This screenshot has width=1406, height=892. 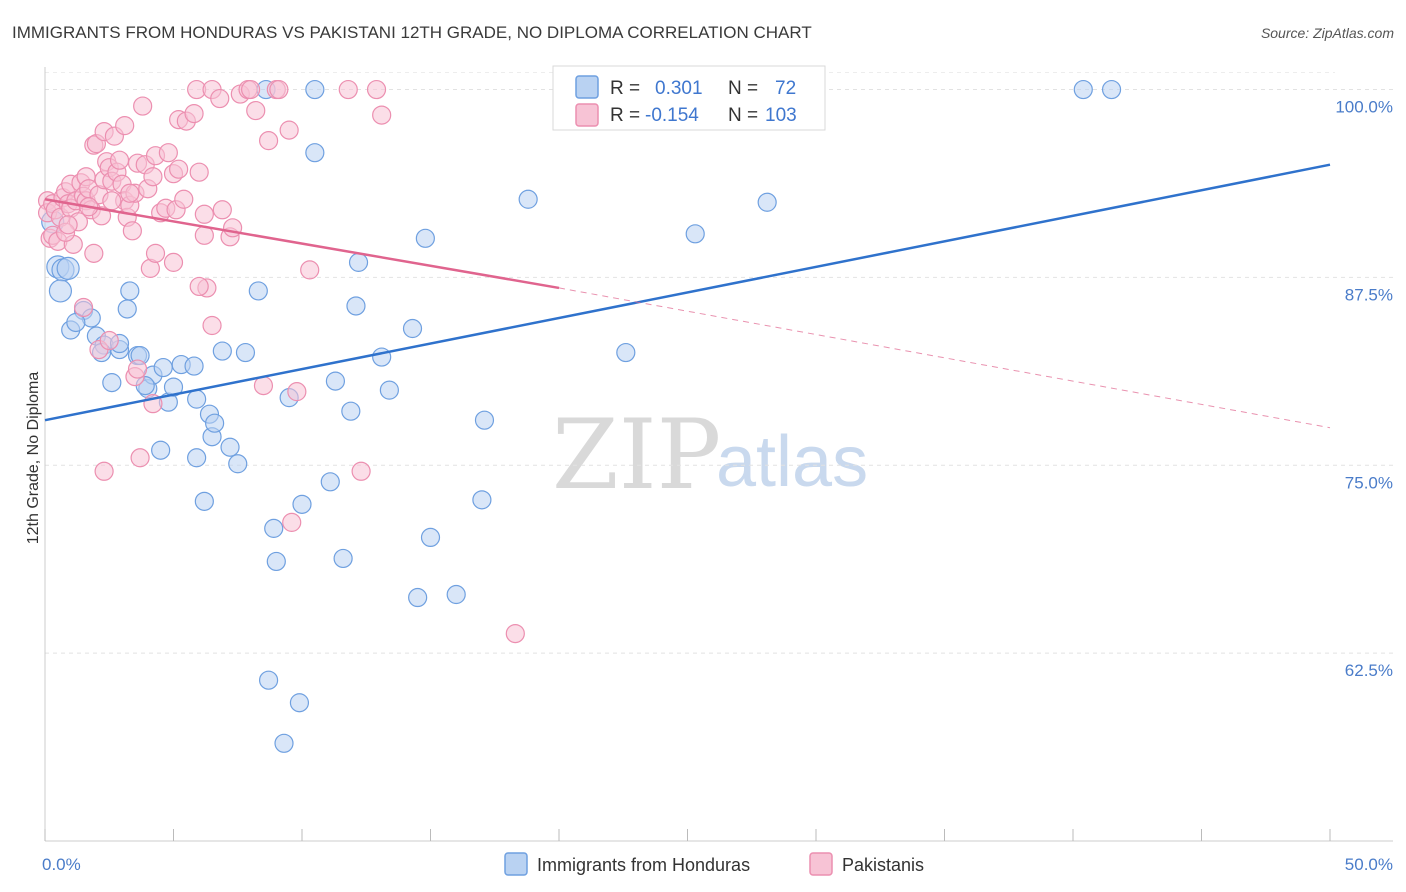 What do you see at coordinates (1327, 33) in the screenshot?
I see `chart-source: Source: ZipAtlas.com` at bounding box center [1327, 33].